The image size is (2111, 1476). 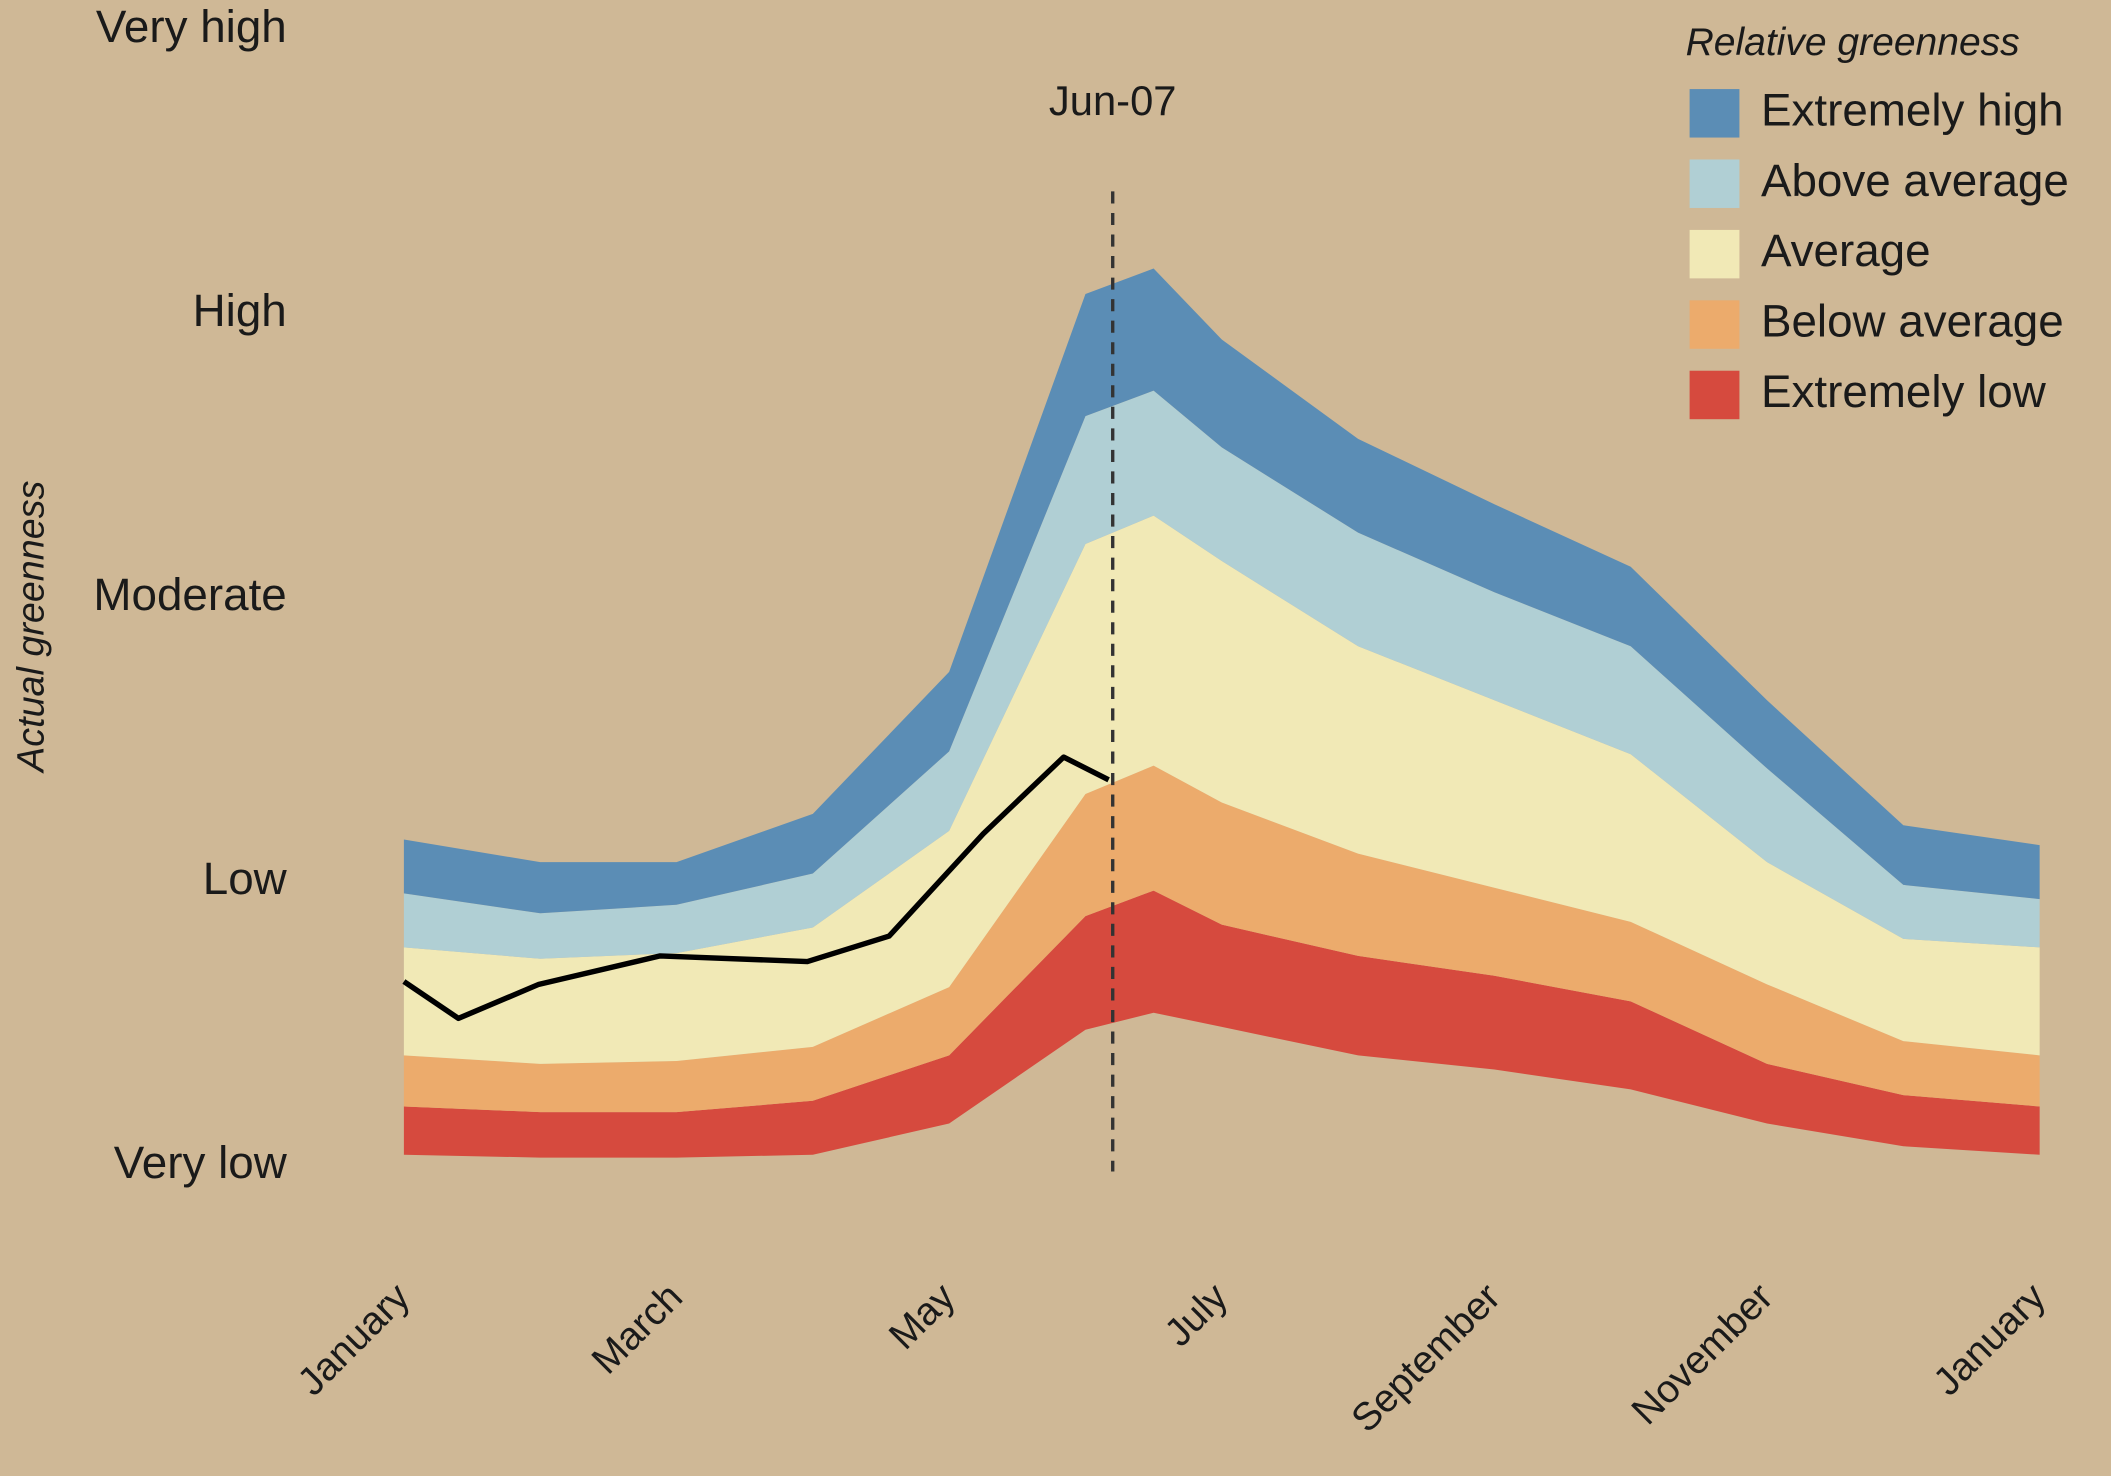 What do you see at coordinates (1113, 100) in the screenshot?
I see `reference-label: Jun-07` at bounding box center [1113, 100].